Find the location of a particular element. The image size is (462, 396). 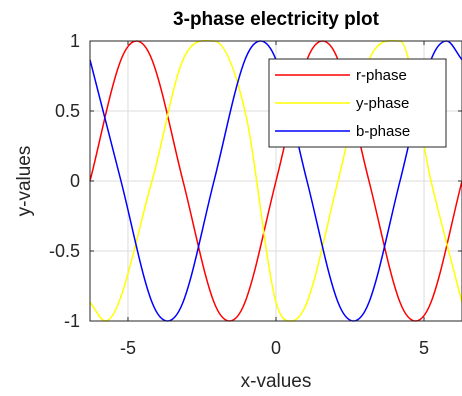

y-tick-label: -0.5 is located at coordinates (64, 251).